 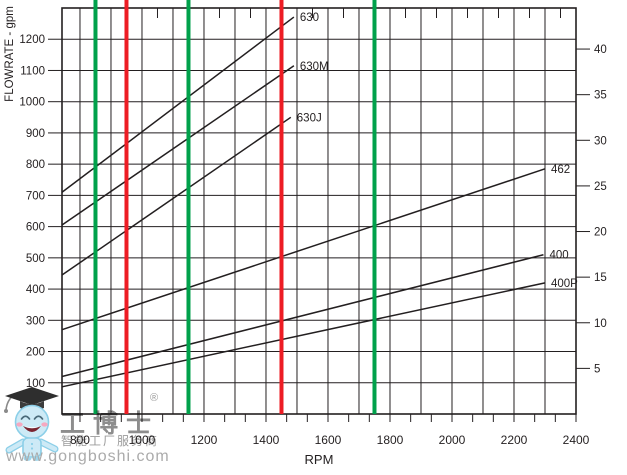 What do you see at coordinates (600, 278) in the screenshot?
I see `svg-text: 15` at bounding box center [600, 278].